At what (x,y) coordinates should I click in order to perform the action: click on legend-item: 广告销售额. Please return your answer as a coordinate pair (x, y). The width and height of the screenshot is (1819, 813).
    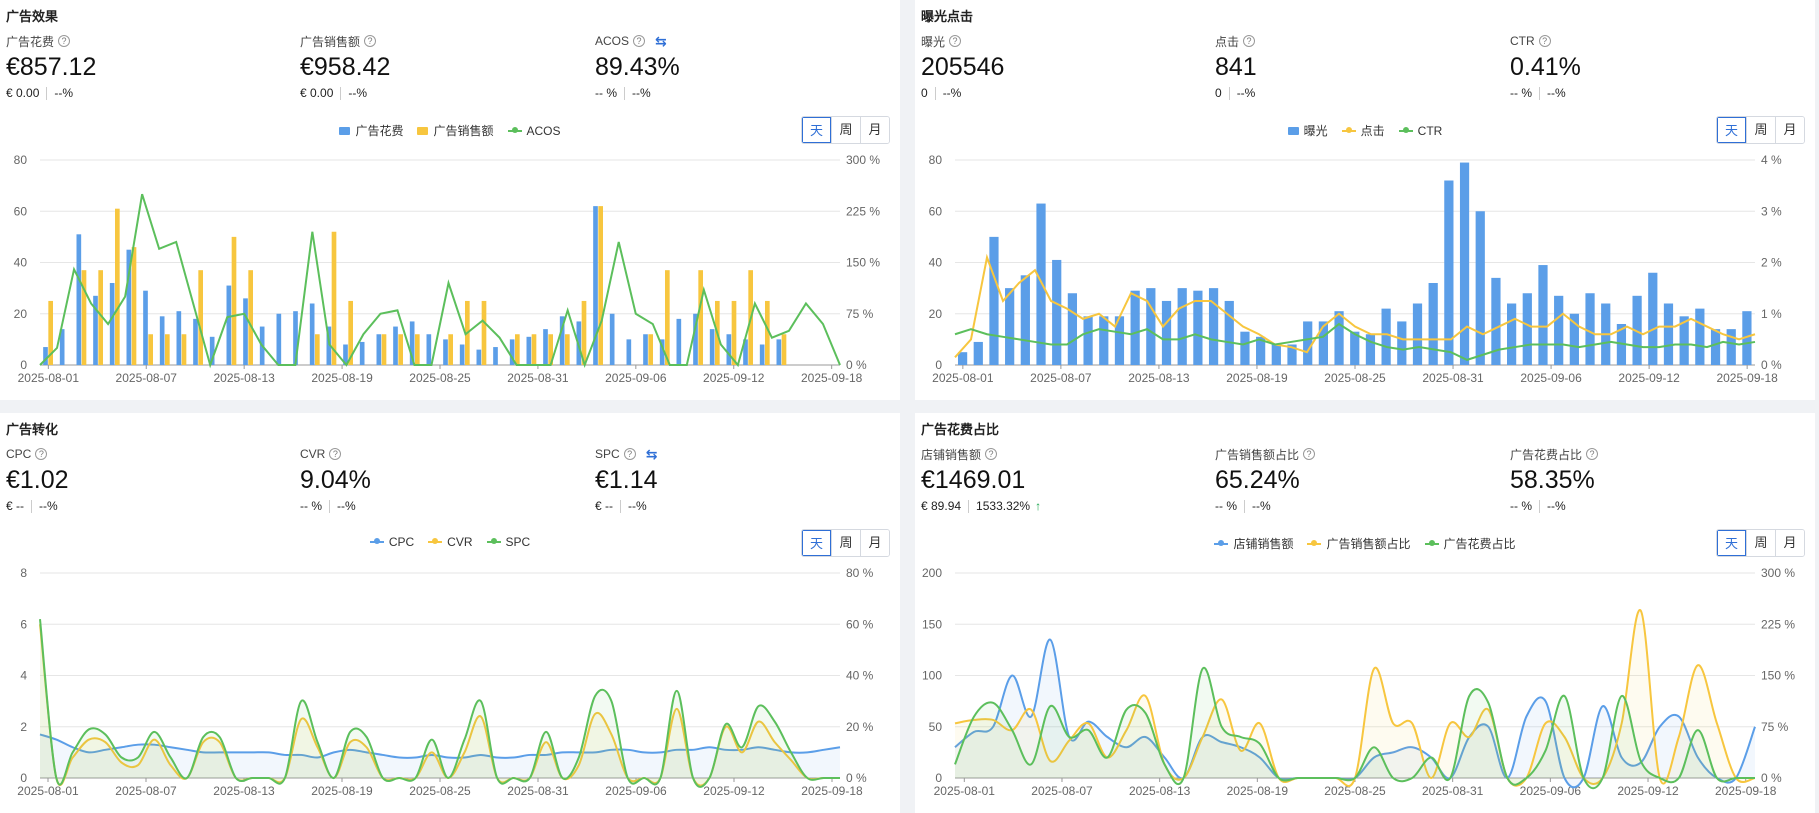
    Looking at the image, I should click on (455, 130).